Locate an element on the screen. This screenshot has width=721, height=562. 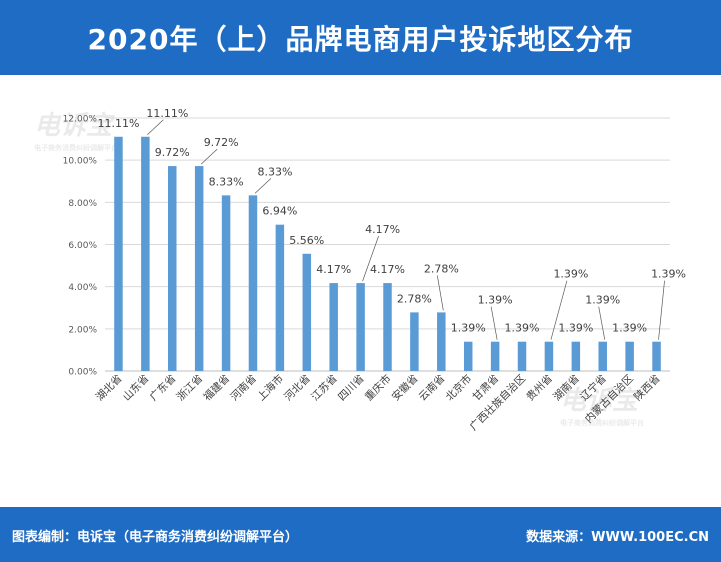
y-tick-label: 4.00% is located at coordinates (82, 288).